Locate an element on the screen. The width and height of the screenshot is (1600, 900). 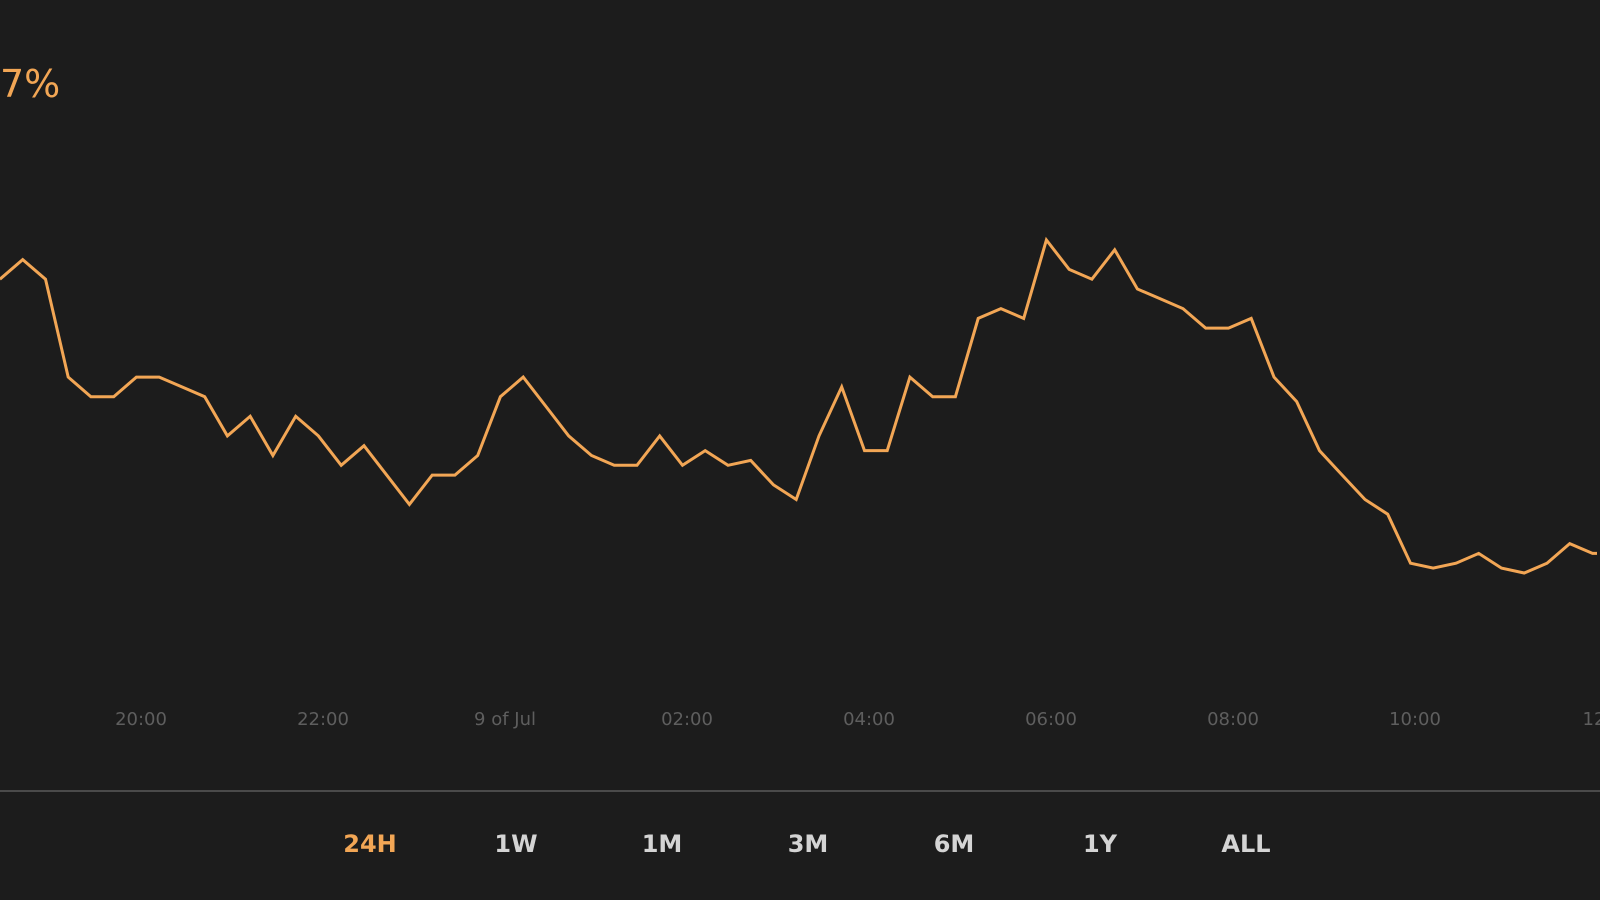
x-tick-label: 06:00 is located at coordinates (1051, 719).